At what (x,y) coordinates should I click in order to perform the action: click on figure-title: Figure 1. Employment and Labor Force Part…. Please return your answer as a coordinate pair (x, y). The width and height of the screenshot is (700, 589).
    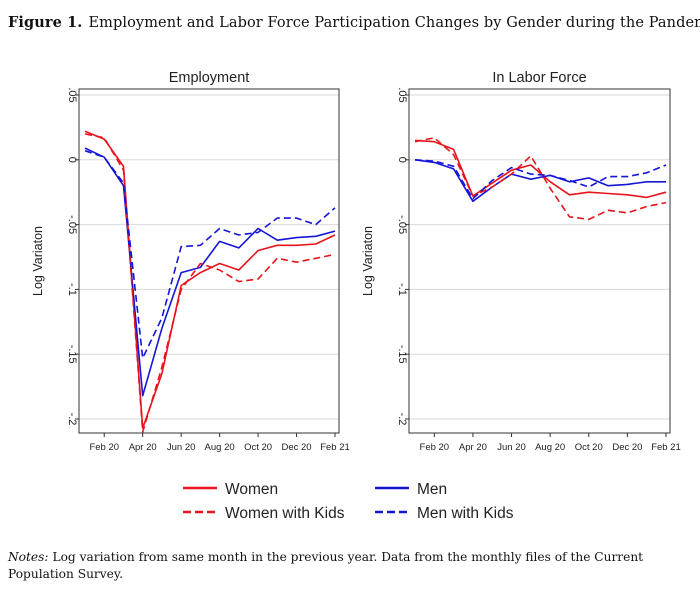
    Looking at the image, I should click on (354, 22).